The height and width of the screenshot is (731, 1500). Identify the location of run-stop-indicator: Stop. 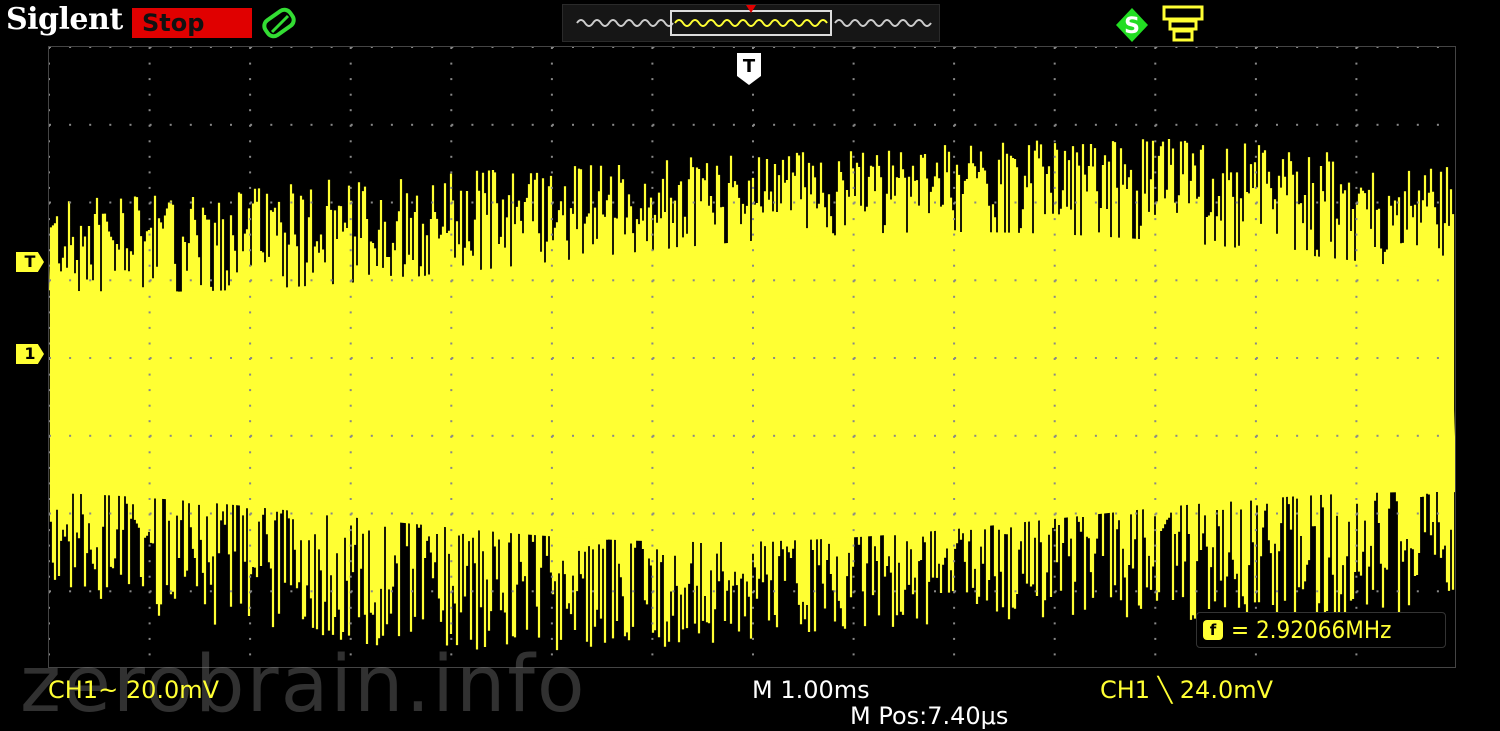
(192, 23).